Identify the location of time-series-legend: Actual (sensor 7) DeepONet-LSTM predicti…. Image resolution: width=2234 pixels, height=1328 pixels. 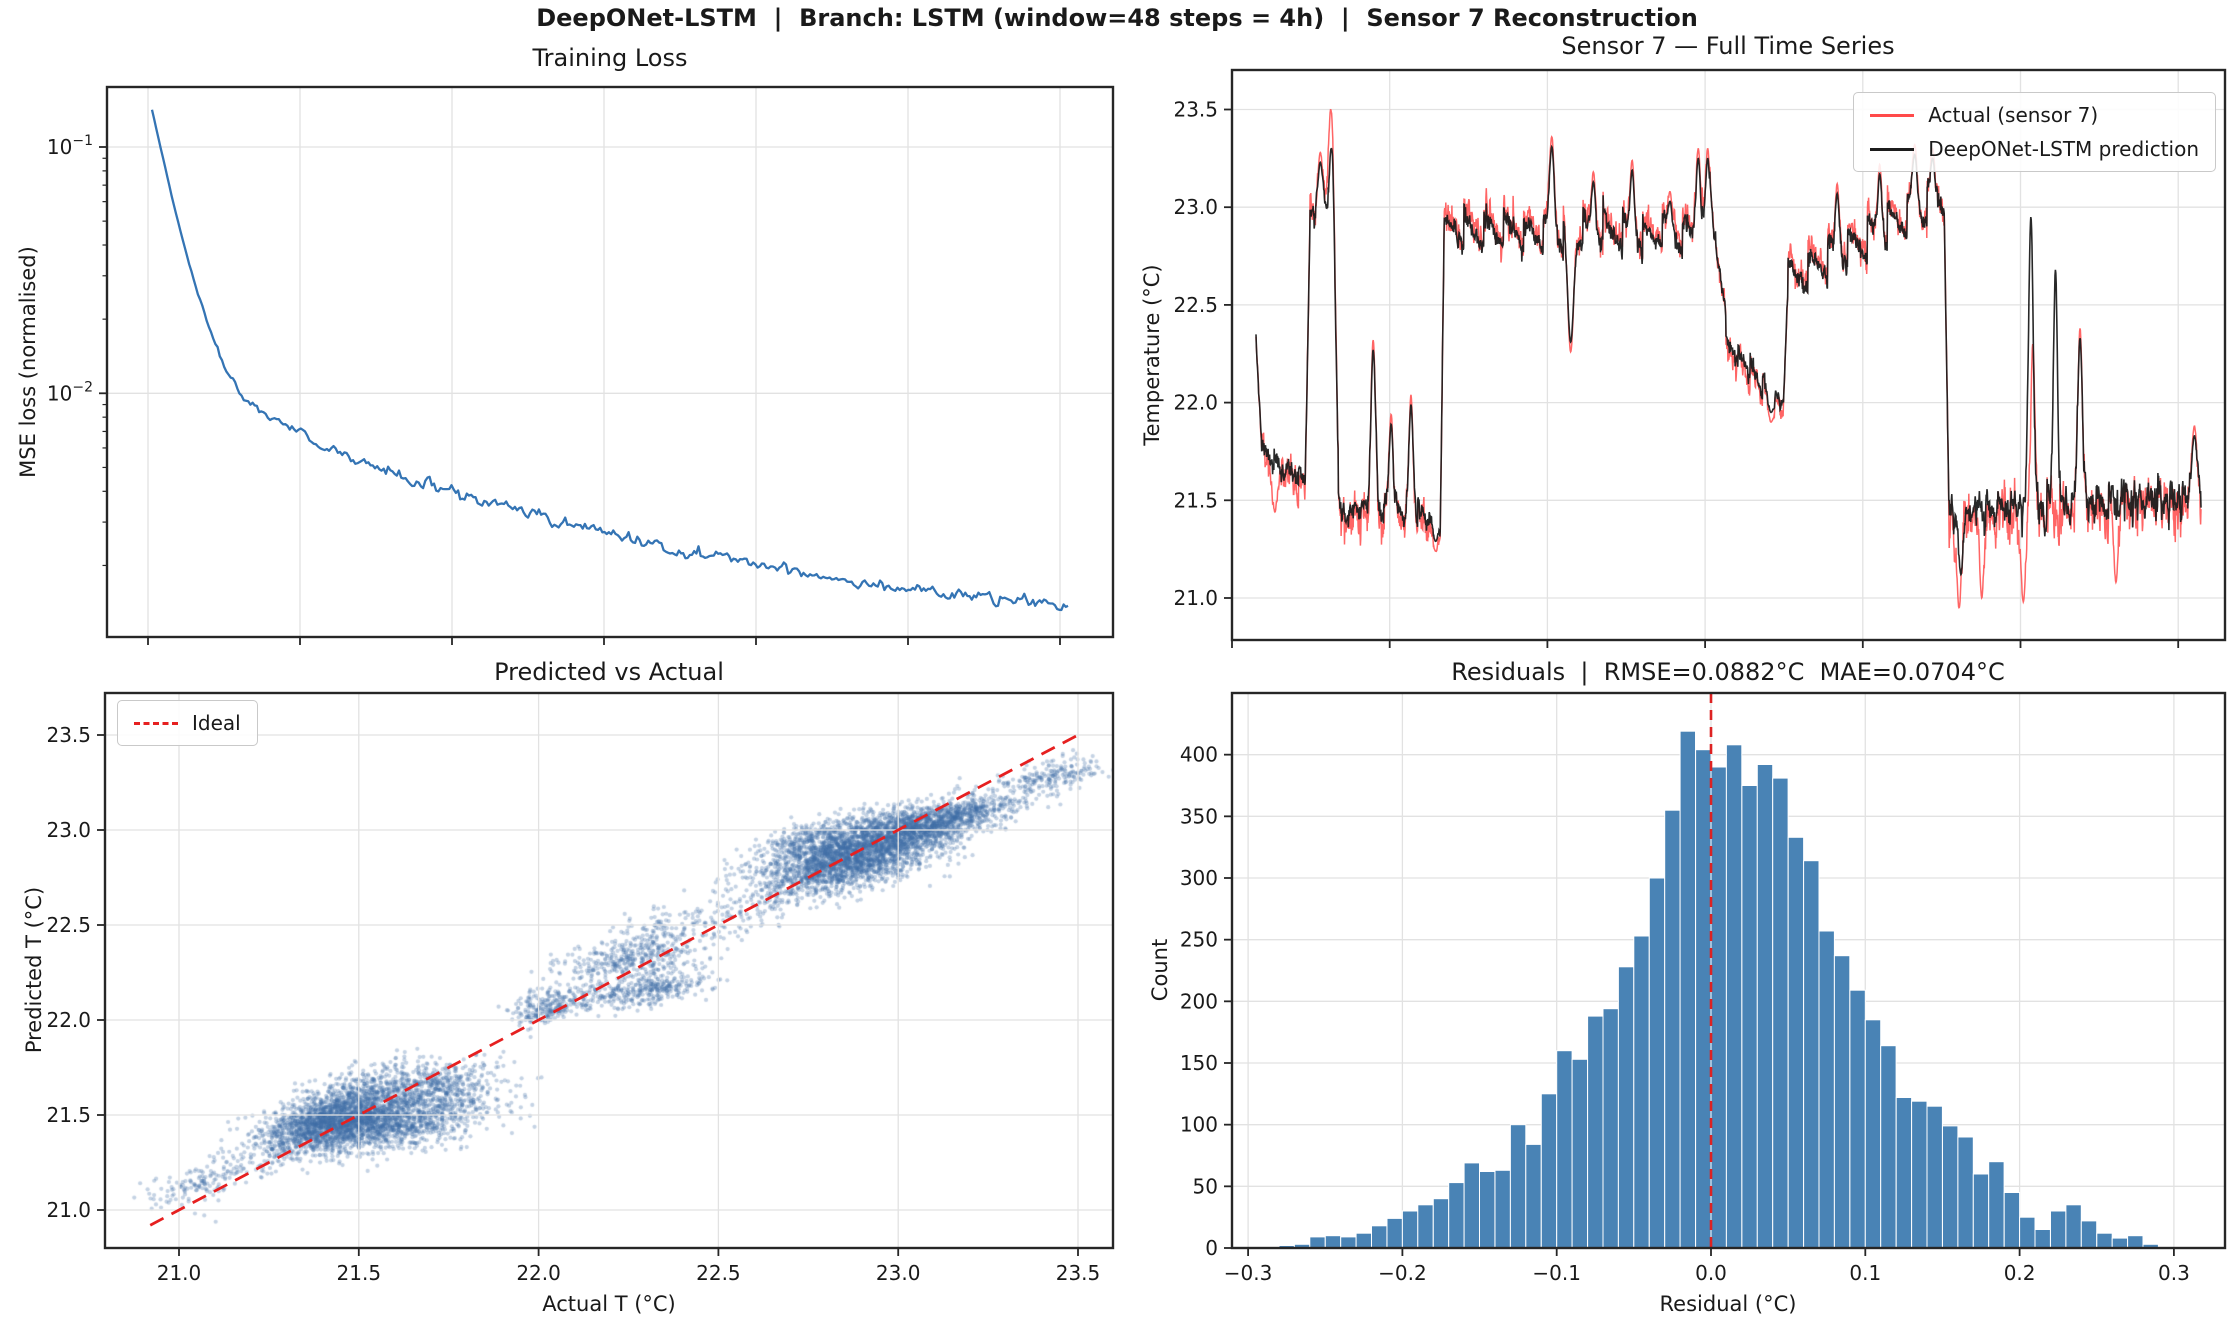
(2034, 132).